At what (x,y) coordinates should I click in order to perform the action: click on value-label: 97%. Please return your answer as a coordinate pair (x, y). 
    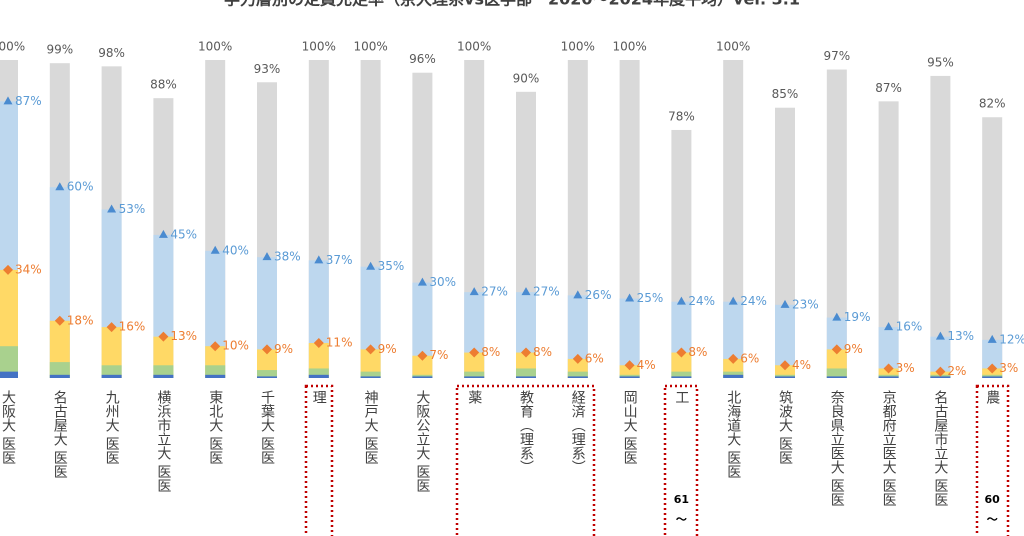
    Looking at the image, I should click on (836, 56).